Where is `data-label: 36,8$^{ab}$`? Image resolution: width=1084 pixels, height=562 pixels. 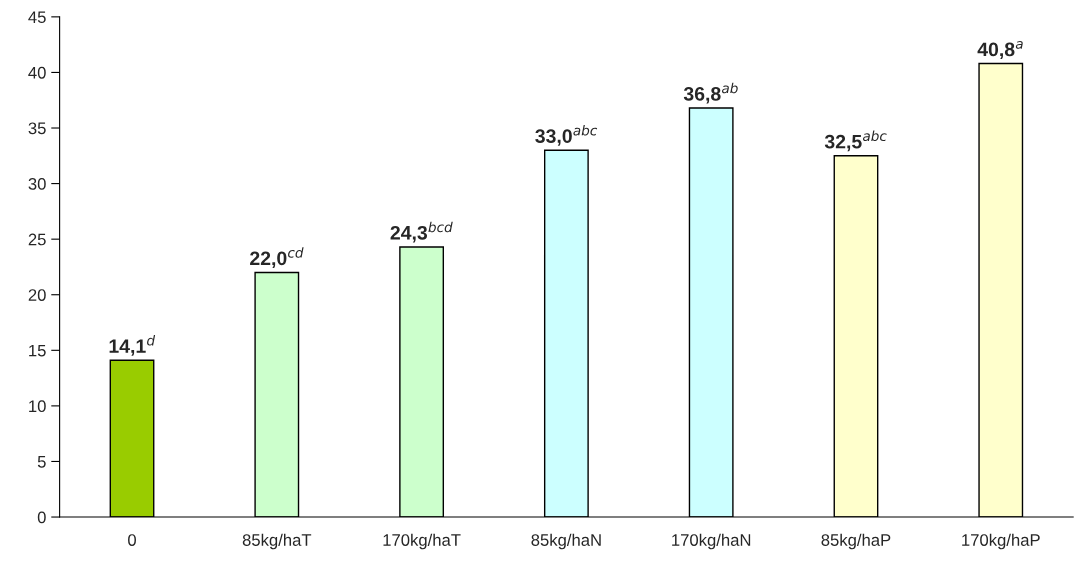
data-label: 36,8$^{ab}$ is located at coordinates (710, 93).